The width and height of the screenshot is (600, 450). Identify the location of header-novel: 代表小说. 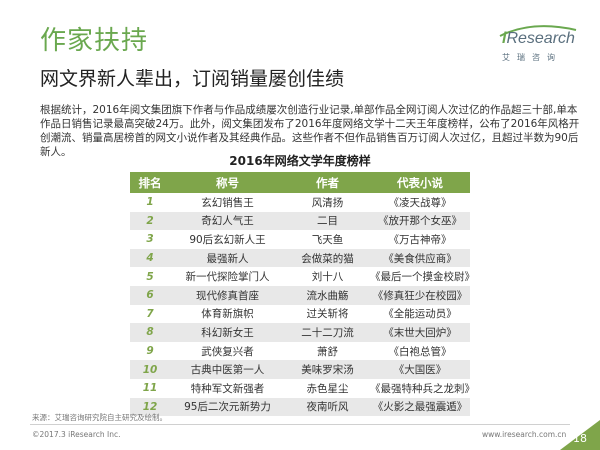
(420, 182).